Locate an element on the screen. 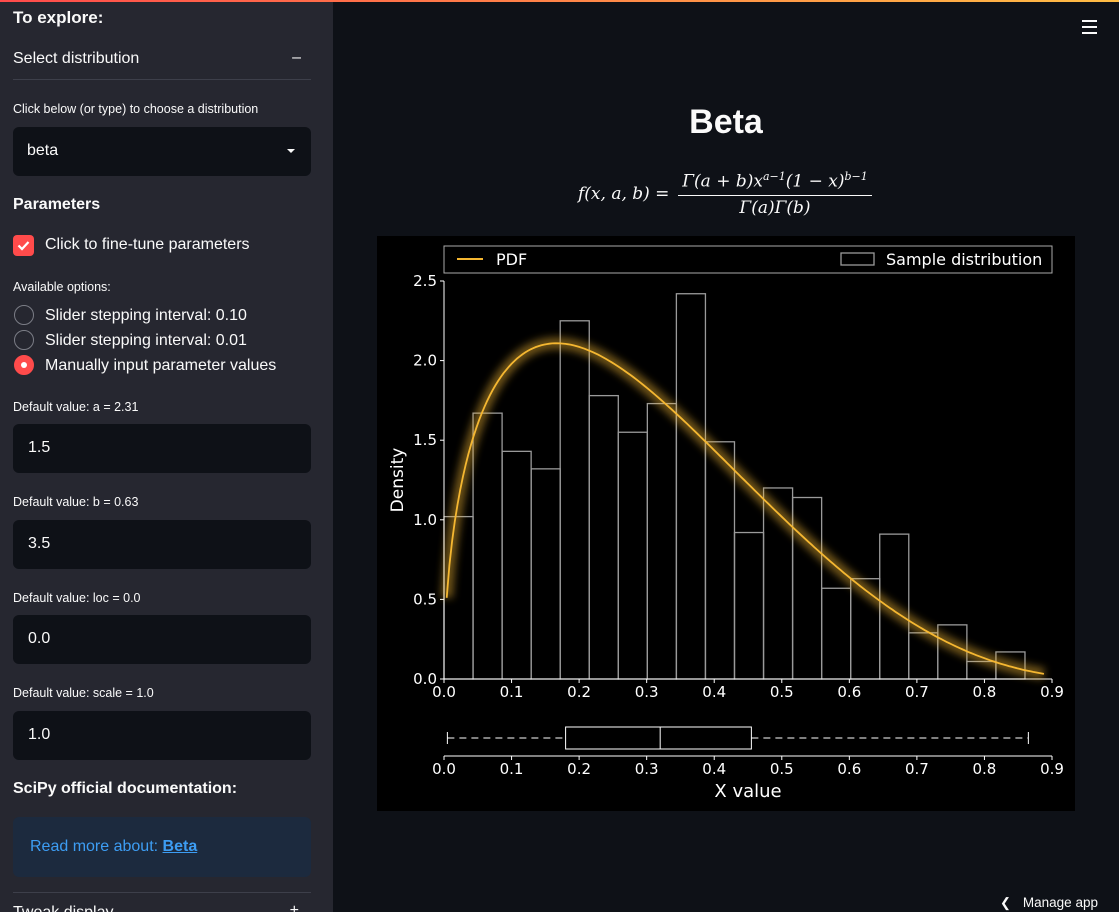 The height and width of the screenshot is (912, 1119). radio-label: Slider stepping interval: 0.10 is located at coordinates (146, 315).